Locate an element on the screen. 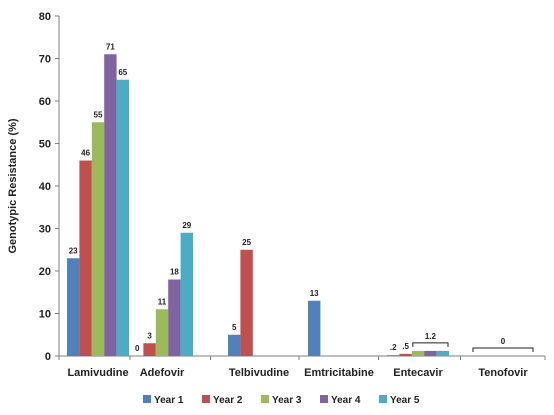 The image size is (554, 415). data-label-lamivudine-year-3: 55 is located at coordinates (98, 114).